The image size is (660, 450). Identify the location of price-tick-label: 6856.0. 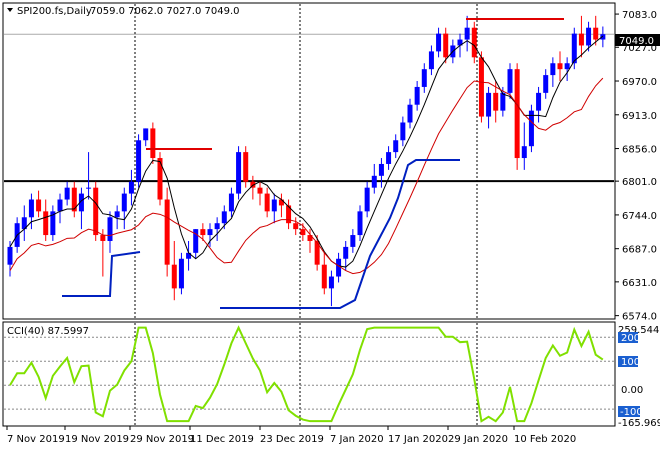
(639, 150).